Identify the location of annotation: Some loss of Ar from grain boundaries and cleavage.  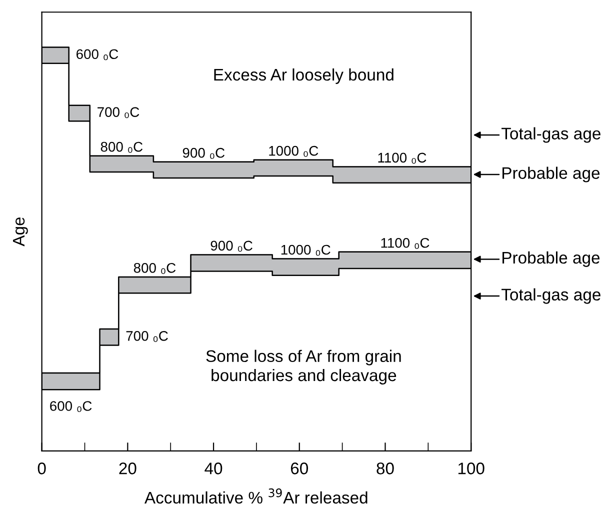
(303, 367).